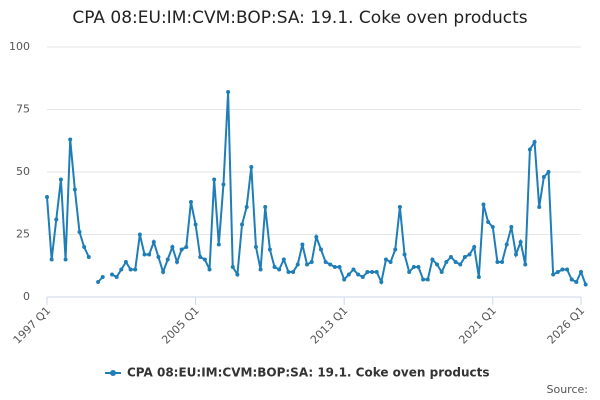 The width and height of the screenshot is (600, 400). What do you see at coordinates (23, 234) in the screenshot?
I see `y-tick-label: 25` at bounding box center [23, 234].